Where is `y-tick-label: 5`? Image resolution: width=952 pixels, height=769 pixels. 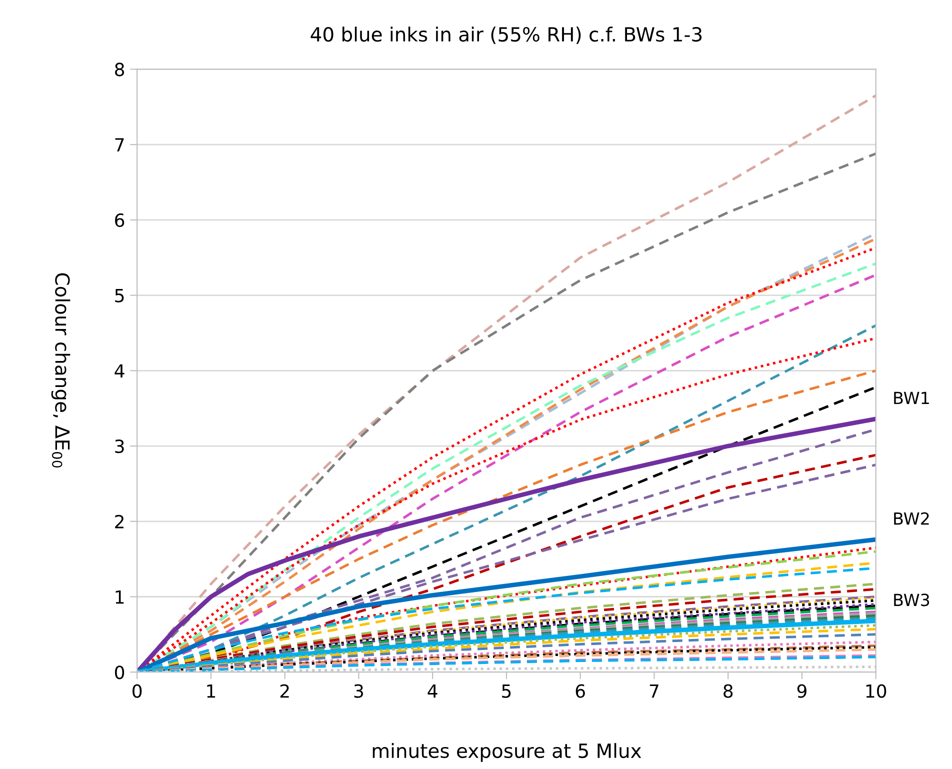 y-tick-label: 5 is located at coordinates (119, 295).